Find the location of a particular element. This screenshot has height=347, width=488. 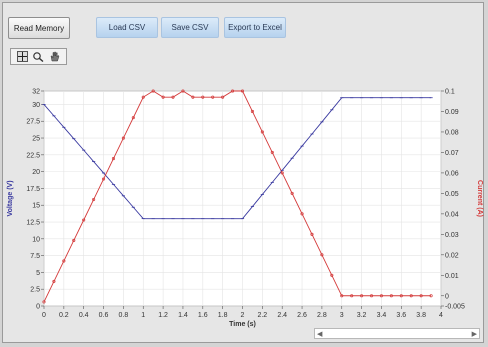

y-left-tick-label: 25 is located at coordinates (36, 139).